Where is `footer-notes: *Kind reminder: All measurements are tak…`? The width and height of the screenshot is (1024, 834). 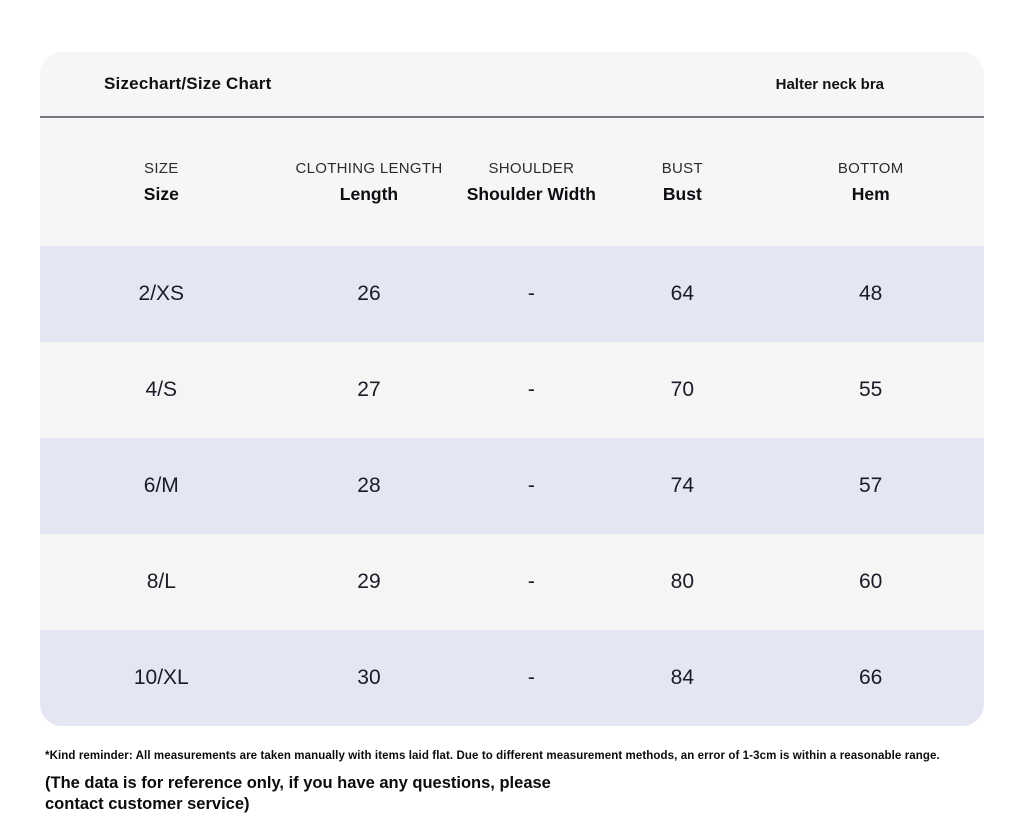
footer-notes: *Kind reminder: All measurements are tak… is located at coordinates (515, 783).